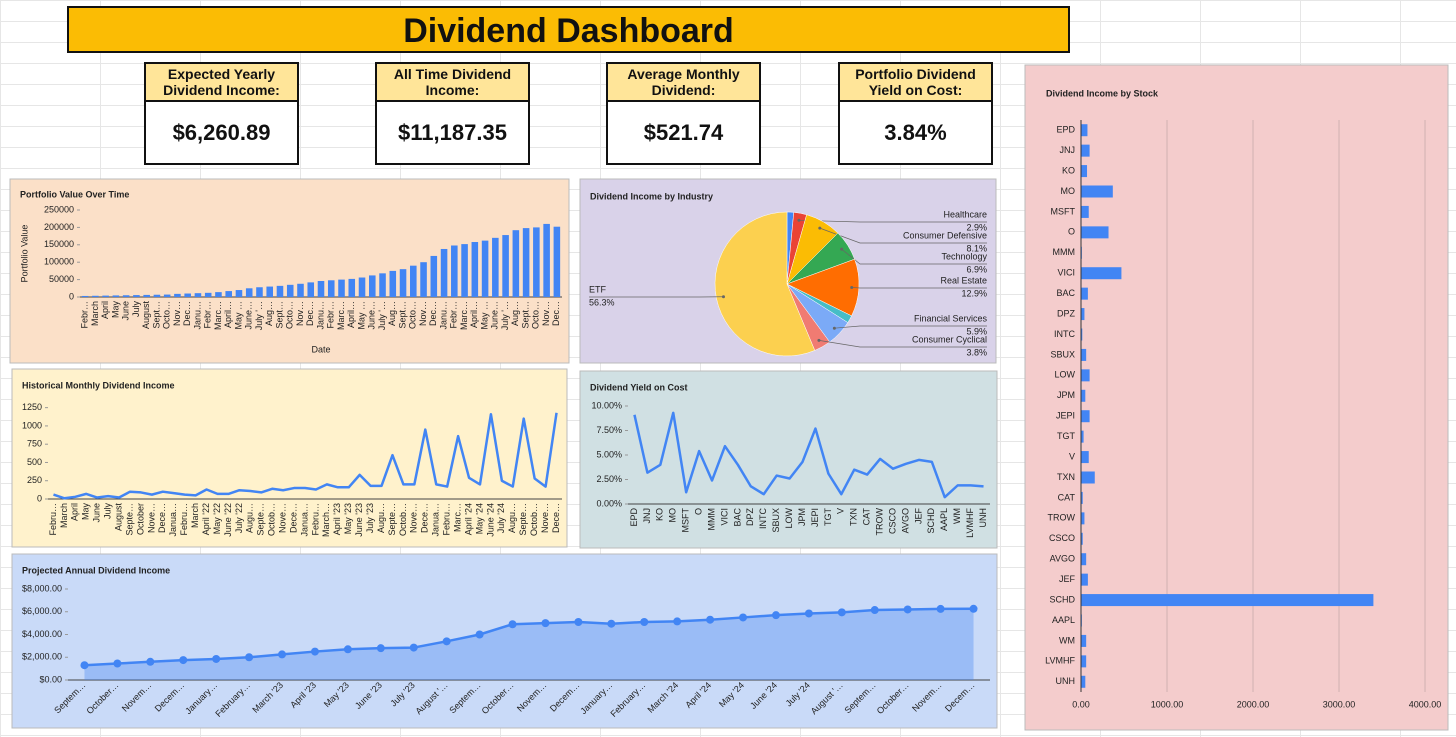  Describe the element at coordinates (1425, 704) in the screenshot. I see `x-tick-label: 4000.00` at that location.